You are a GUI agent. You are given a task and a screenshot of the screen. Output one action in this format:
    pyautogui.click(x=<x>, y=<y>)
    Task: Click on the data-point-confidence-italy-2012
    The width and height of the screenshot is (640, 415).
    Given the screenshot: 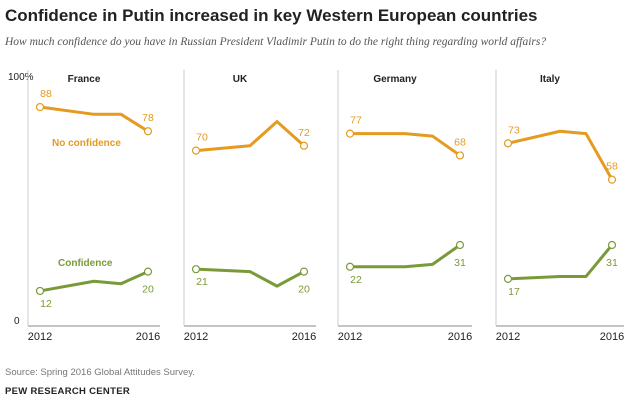 What is the action you would take?
    pyautogui.click(x=508, y=278)
    